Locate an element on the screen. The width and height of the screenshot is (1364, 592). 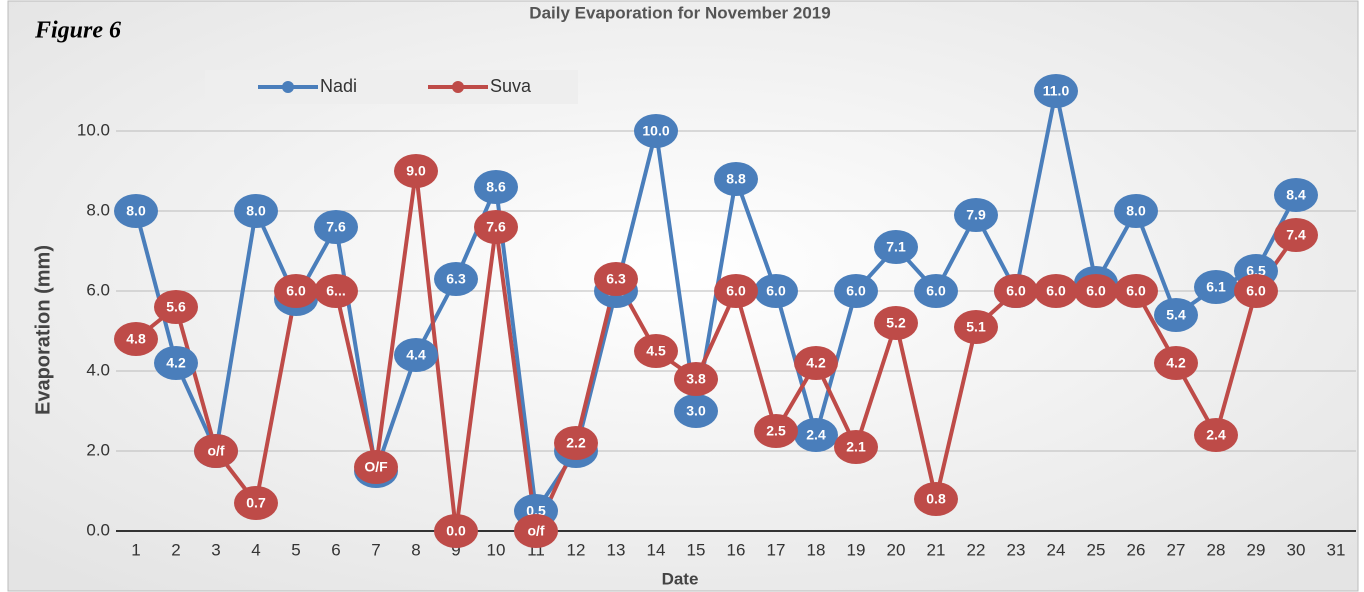
data-label: 10.0 is located at coordinates (655, 131).